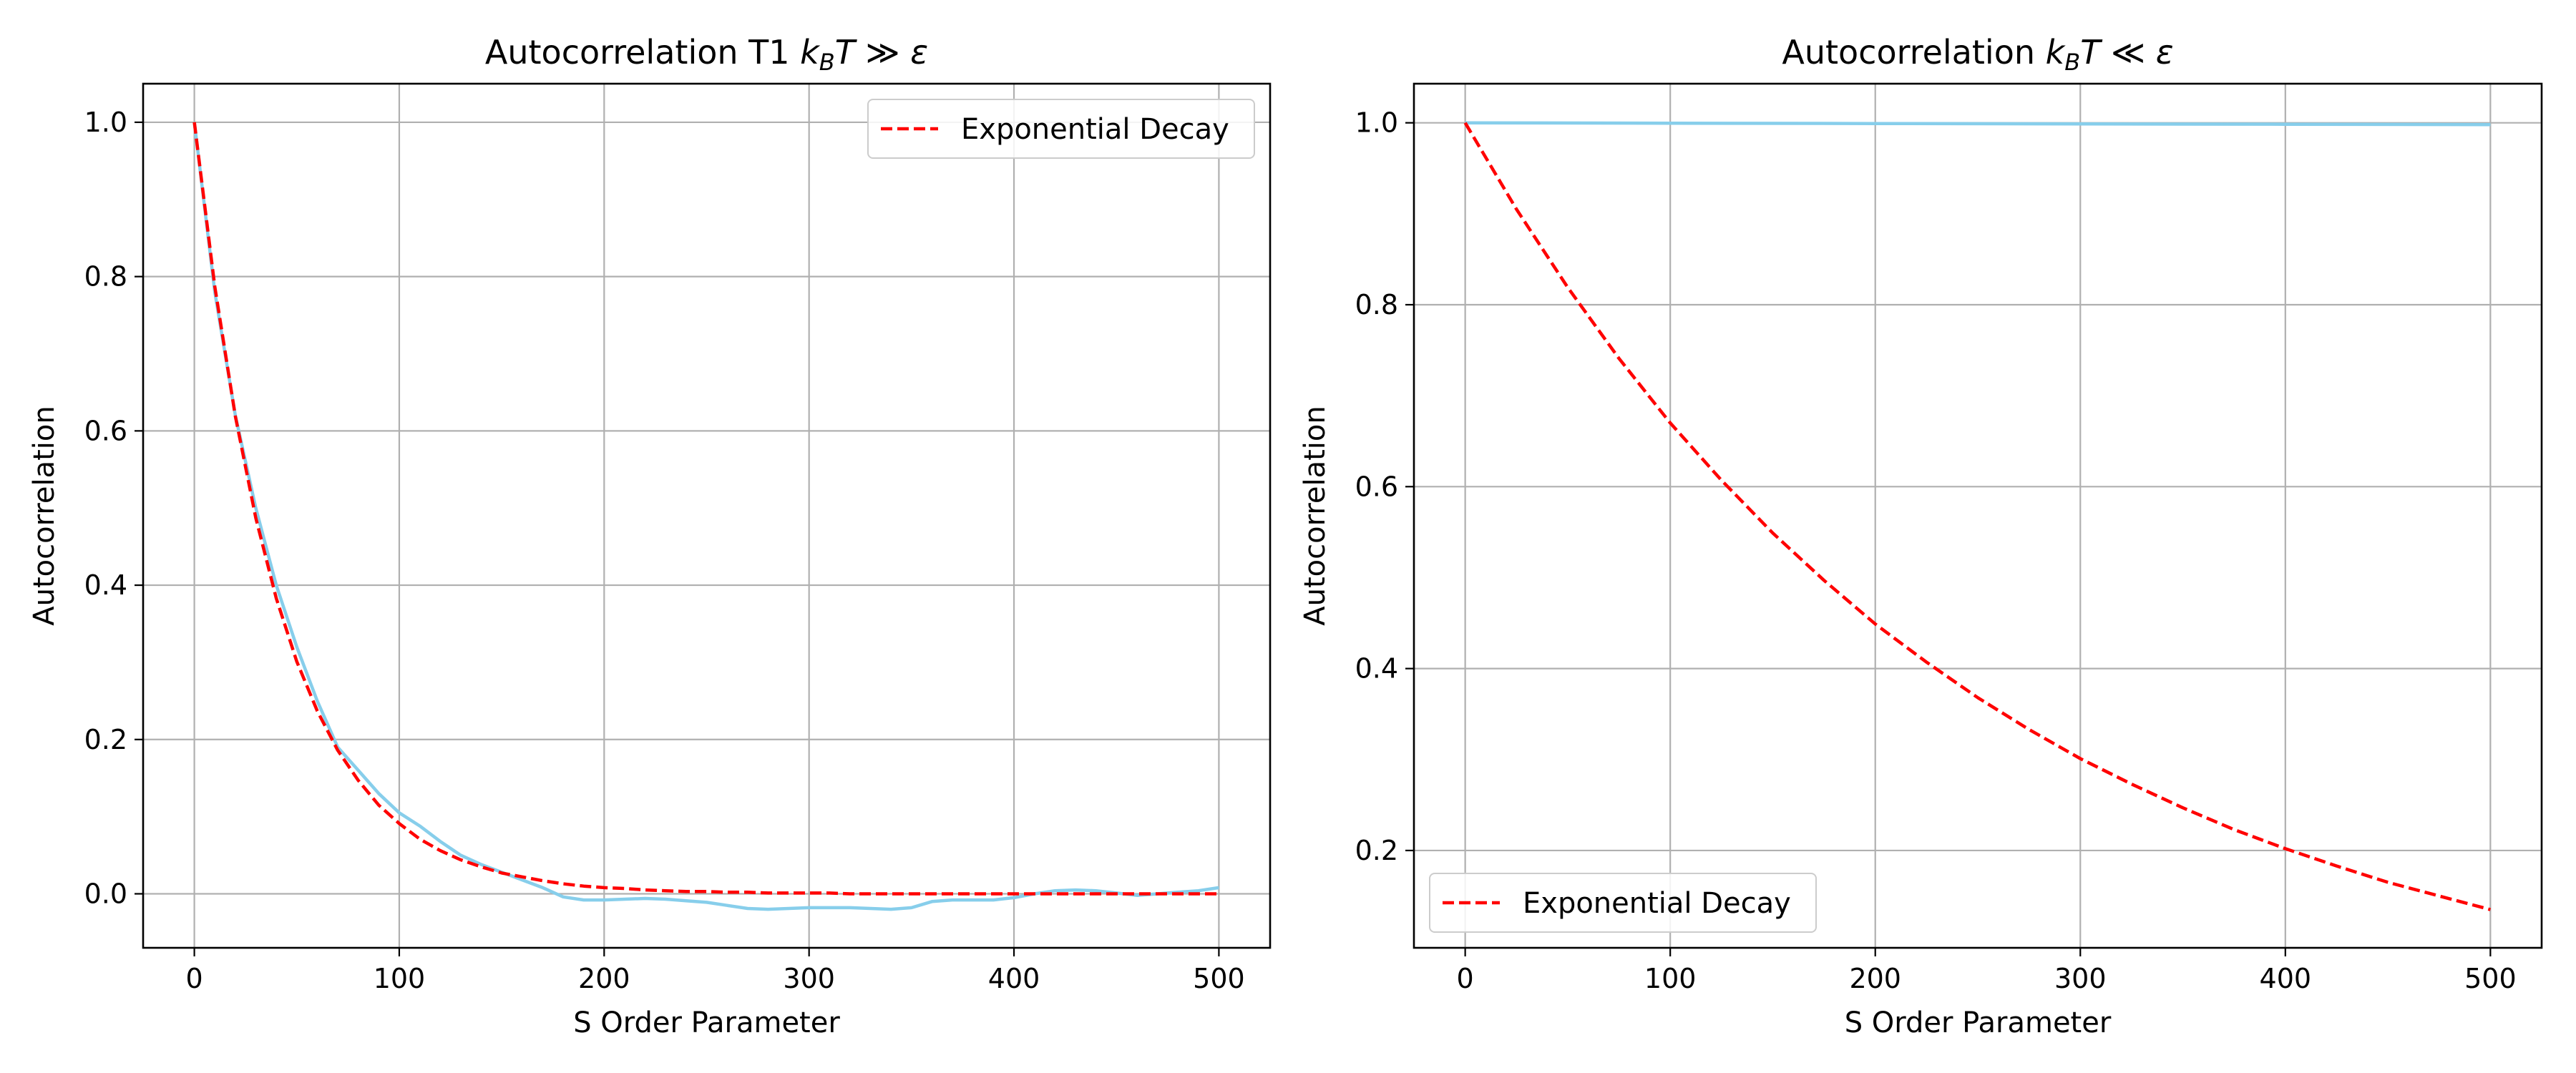 The height and width of the screenshot is (1073, 2576). I want to click on chart-title: Autocorrelation T1 kBT ≫ ε, so click(706, 54).